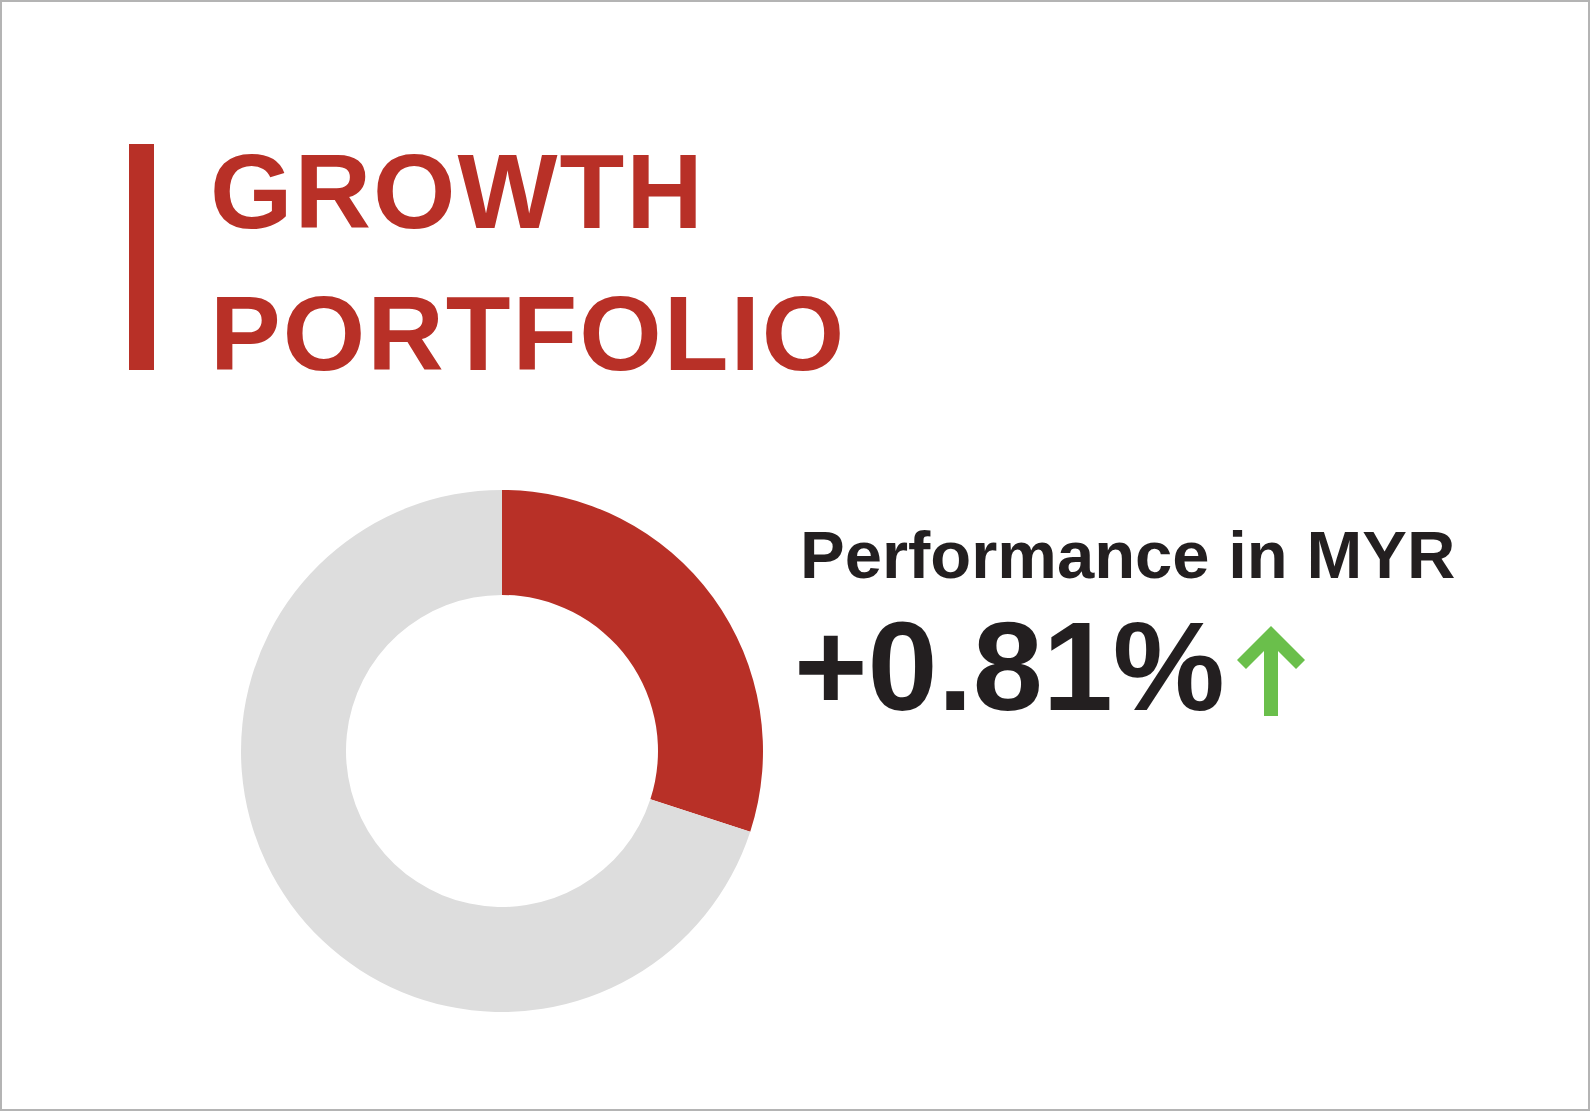 This screenshot has height=1111, width=1590. Describe the element at coordinates (1009, 667) in the screenshot. I see `text: +0.81%` at that location.